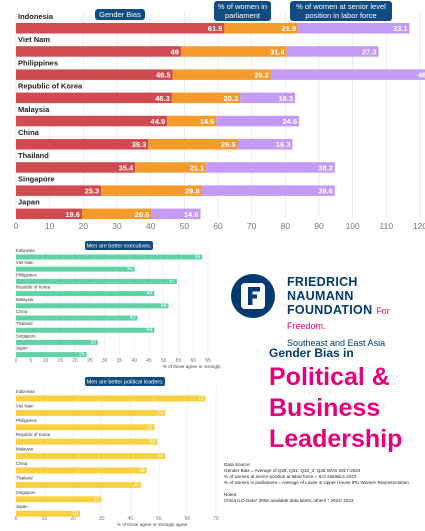 This screenshot has height=531, width=425. What do you see at coordinates (161, 413) in the screenshot?
I see `data-label: 56` at bounding box center [161, 413].